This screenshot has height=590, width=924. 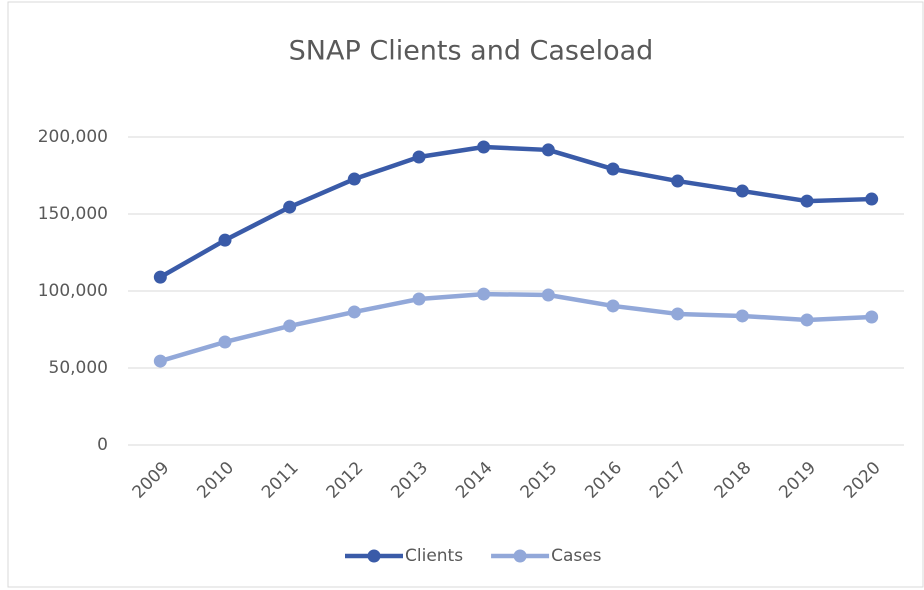 What do you see at coordinates (73, 291) in the screenshot?
I see `y-tick-label: 100,000` at bounding box center [73, 291].